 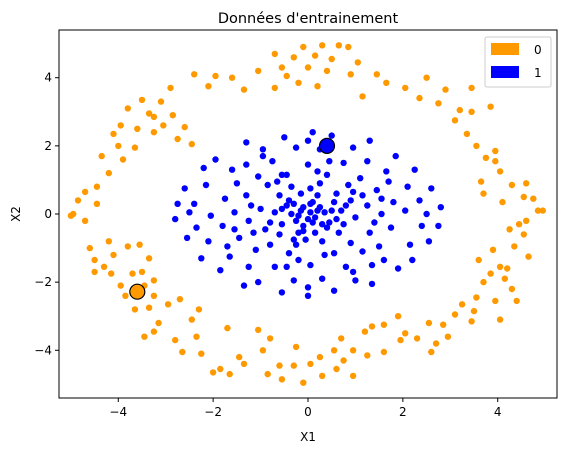 What do you see at coordinates (213, 412) in the screenshot?
I see `x-tick-label-1: −2` at bounding box center [213, 412].